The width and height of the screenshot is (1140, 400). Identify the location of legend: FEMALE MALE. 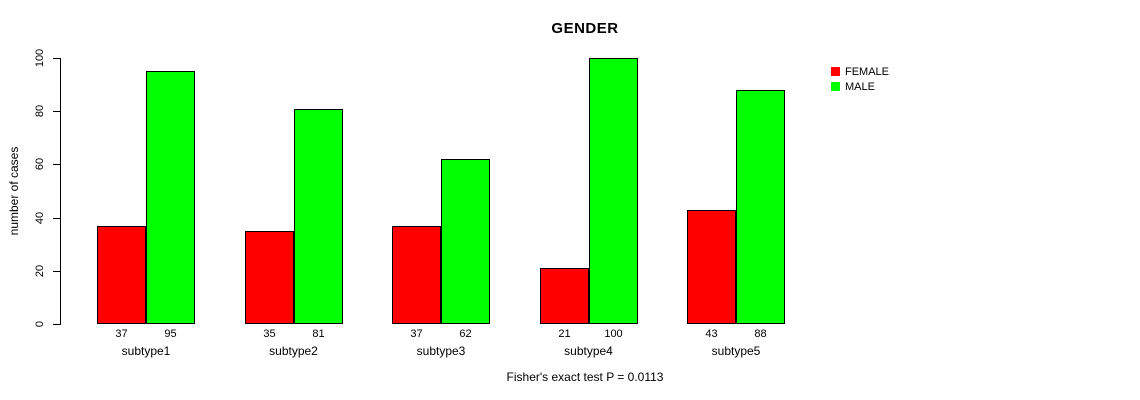
(860, 79).